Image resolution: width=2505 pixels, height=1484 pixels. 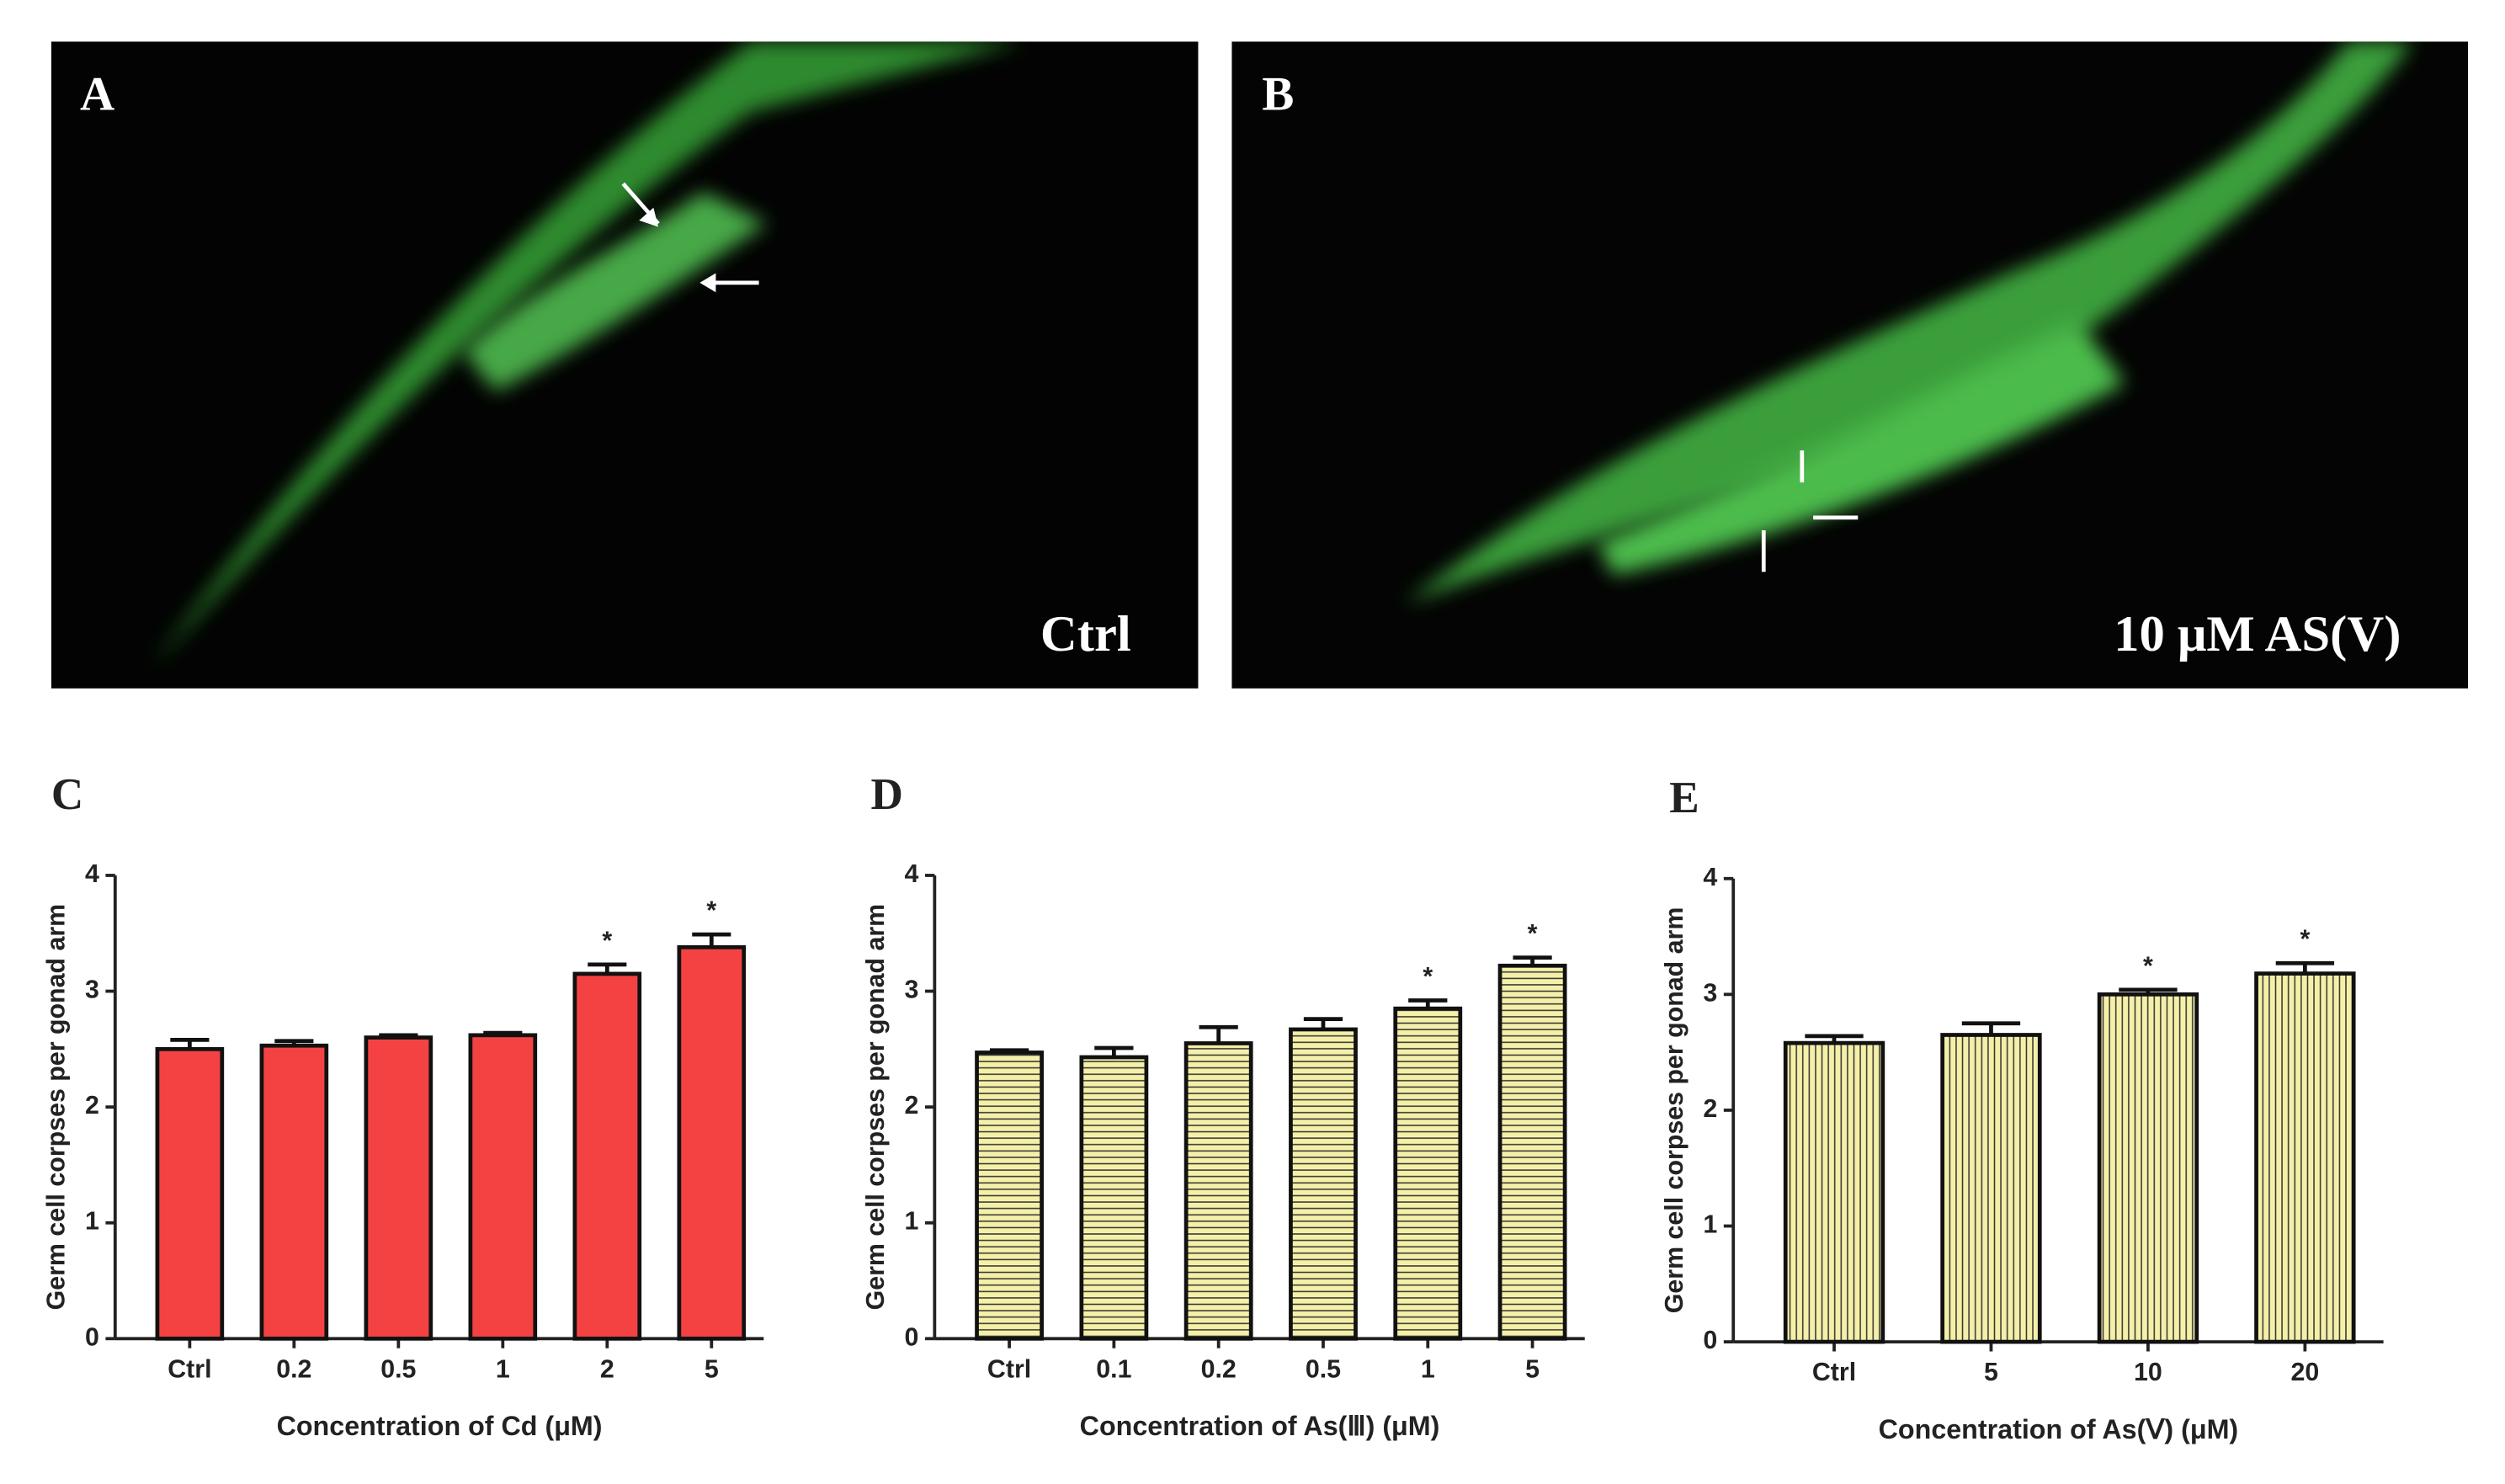 I want to click on x-tick-label: 20, so click(x=2304, y=1372).